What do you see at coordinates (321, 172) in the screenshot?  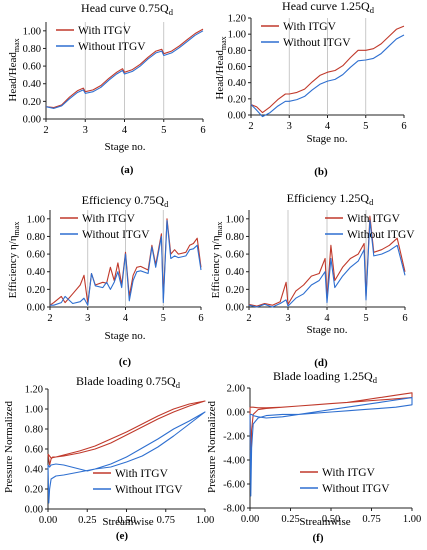 I see `panel-label: (b)` at bounding box center [321, 172].